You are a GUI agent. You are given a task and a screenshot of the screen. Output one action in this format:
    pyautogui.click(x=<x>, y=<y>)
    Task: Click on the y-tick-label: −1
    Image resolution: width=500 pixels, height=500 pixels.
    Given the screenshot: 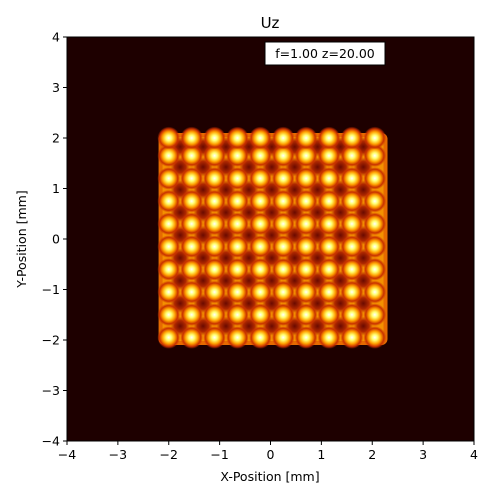 What is the action you would take?
    pyautogui.click(x=51, y=289)
    